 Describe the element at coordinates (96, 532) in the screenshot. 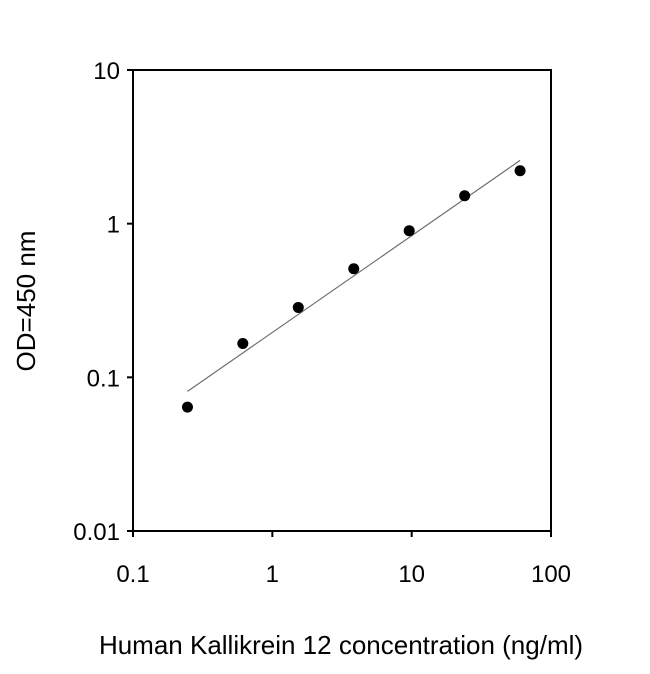

I see `y-tick-label: 0.01` at that location.